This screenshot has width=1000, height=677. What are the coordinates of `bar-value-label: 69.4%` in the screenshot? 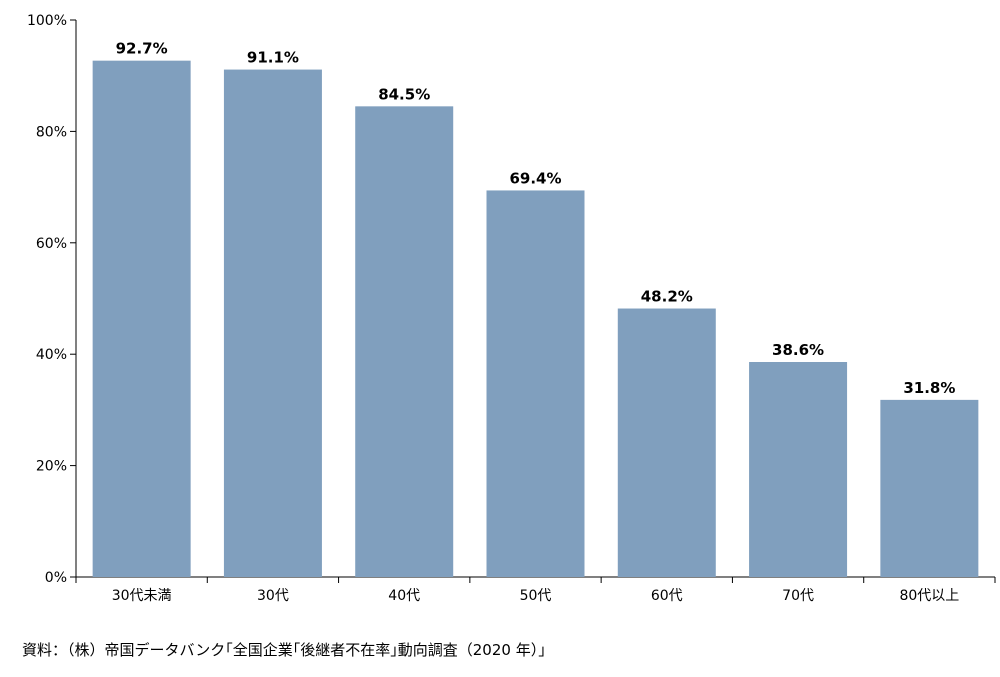 It's located at (535, 178).